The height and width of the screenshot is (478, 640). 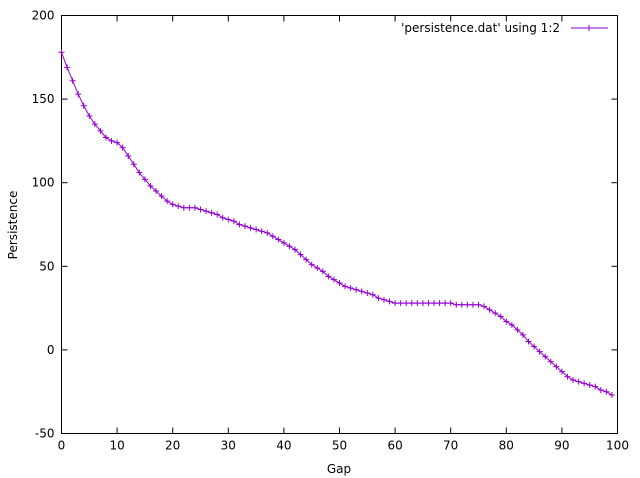 What do you see at coordinates (62, 446) in the screenshot?
I see `x-tick-label: 0` at bounding box center [62, 446].